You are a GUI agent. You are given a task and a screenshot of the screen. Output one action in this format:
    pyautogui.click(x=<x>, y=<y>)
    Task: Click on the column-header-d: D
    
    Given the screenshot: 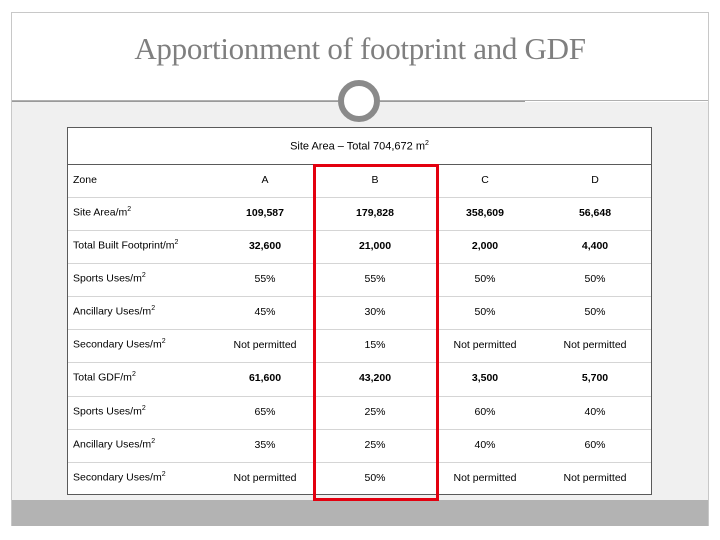 What is the action you would take?
    pyautogui.click(x=595, y=179)
    